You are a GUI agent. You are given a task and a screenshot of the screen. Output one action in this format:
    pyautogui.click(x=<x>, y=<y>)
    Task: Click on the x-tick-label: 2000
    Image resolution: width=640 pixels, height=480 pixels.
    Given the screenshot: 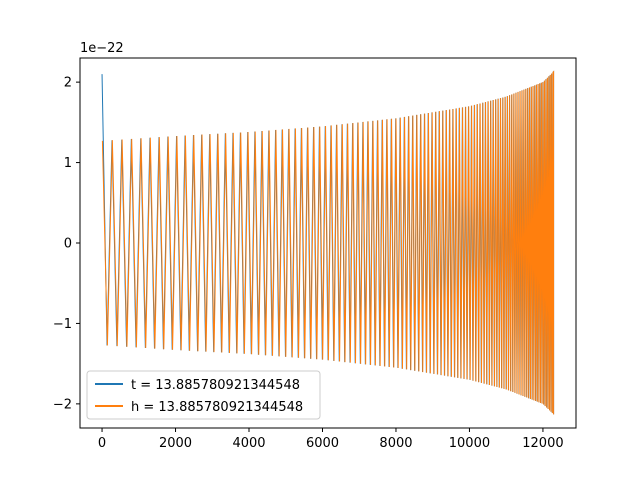 What is the action you would take?
    pyautogui.click(x=175, y=443)
    